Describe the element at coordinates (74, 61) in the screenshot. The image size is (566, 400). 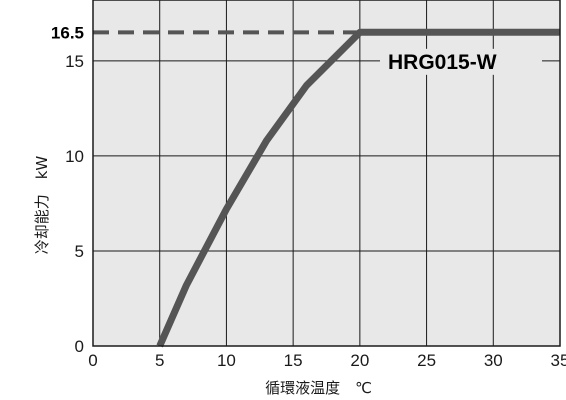
I see `y-tick-label-15: 15` at that location.